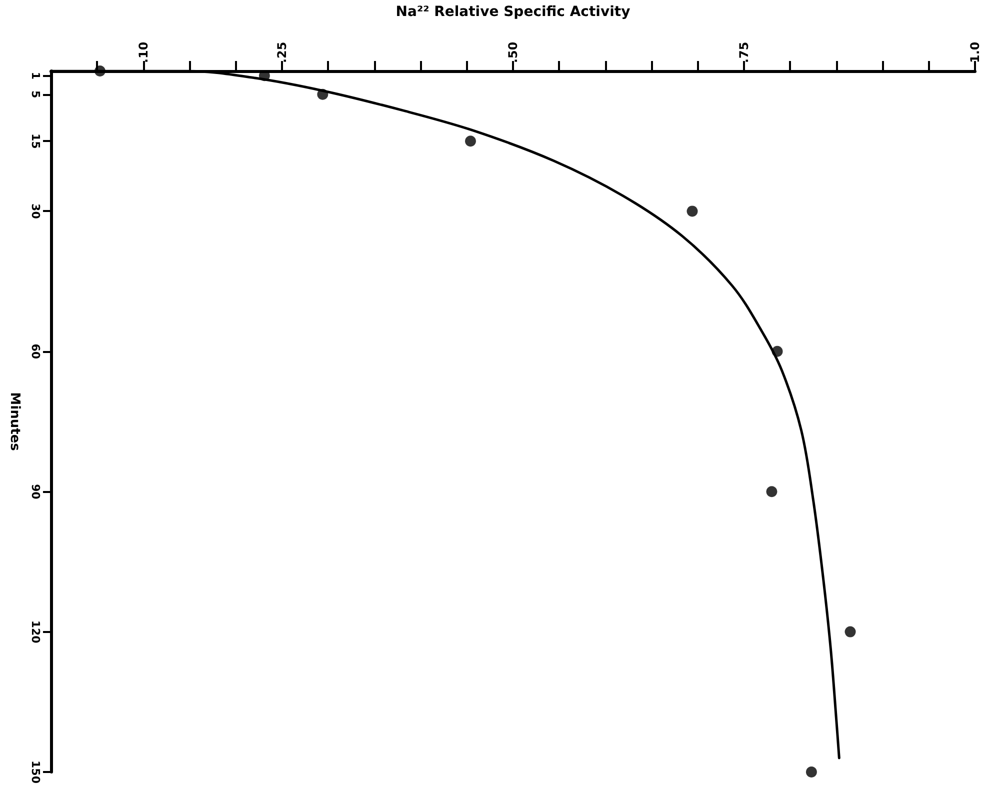 This screenshot has width=990, height=797. Describe the element at coordinates (513, 52) in the screenshot. I see `x-tick-label: .50` at that location.